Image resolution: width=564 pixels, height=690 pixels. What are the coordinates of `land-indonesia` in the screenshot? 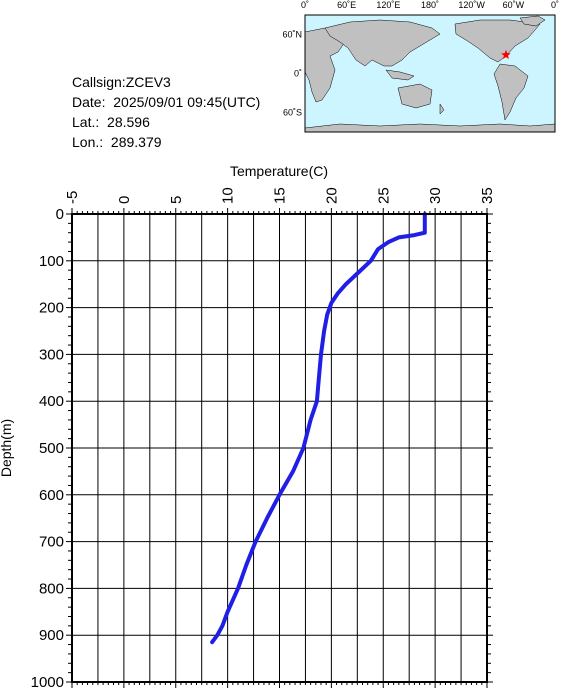 It's located at (400, 75).